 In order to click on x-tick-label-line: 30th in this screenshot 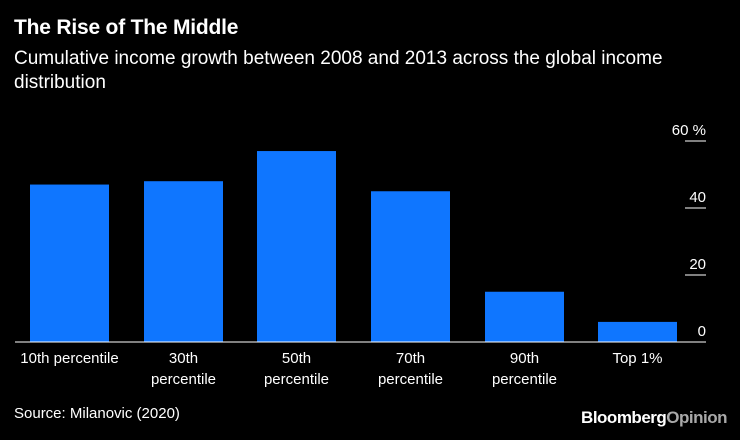, I will do `click(183, 358)`.